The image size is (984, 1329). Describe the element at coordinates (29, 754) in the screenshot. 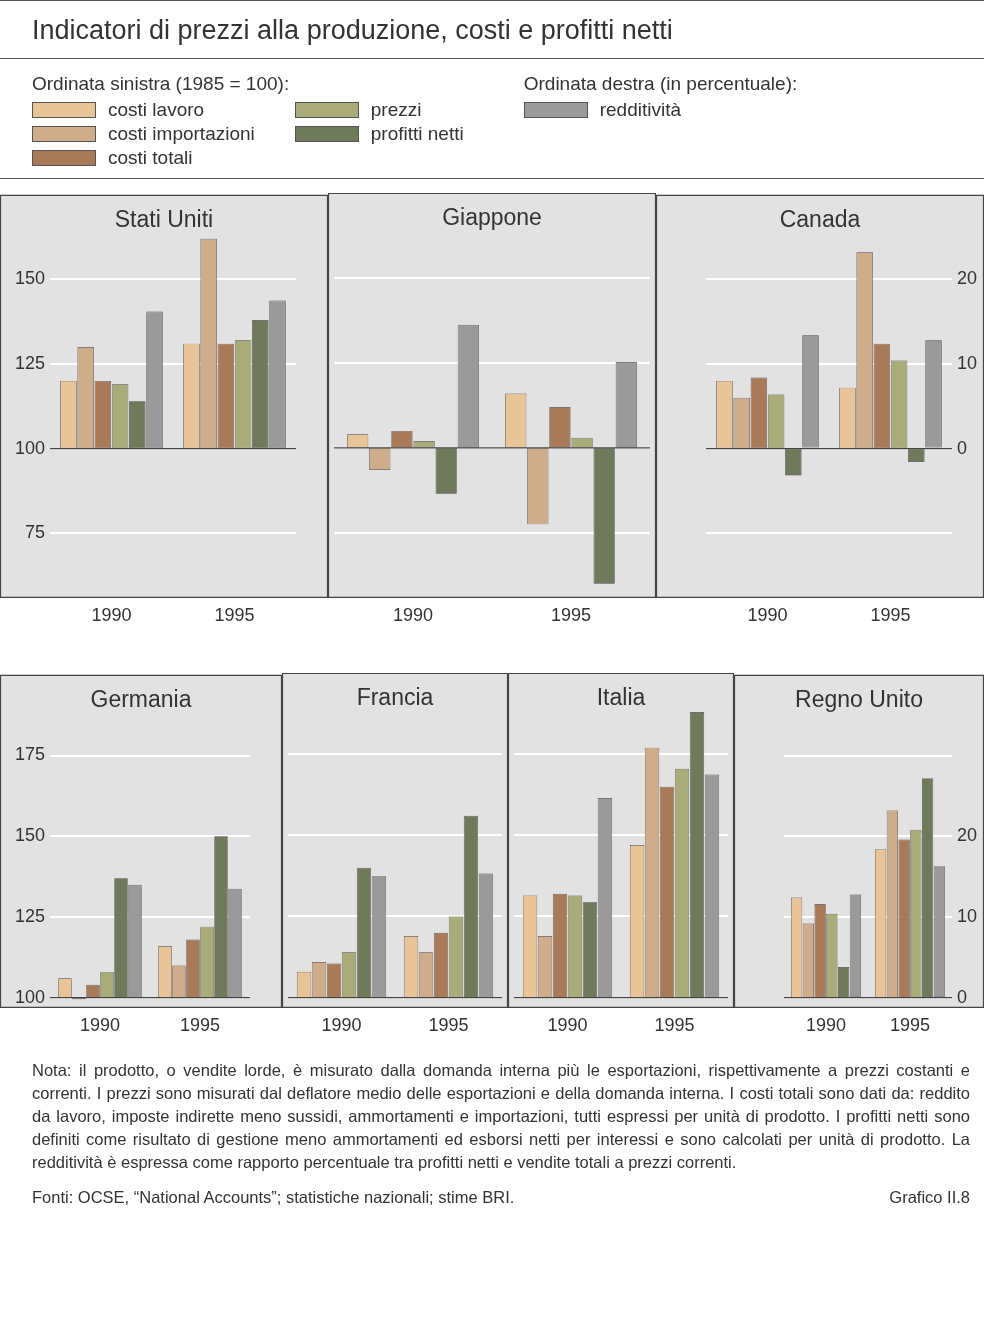

I see `y-tick-label: 175` at that location.